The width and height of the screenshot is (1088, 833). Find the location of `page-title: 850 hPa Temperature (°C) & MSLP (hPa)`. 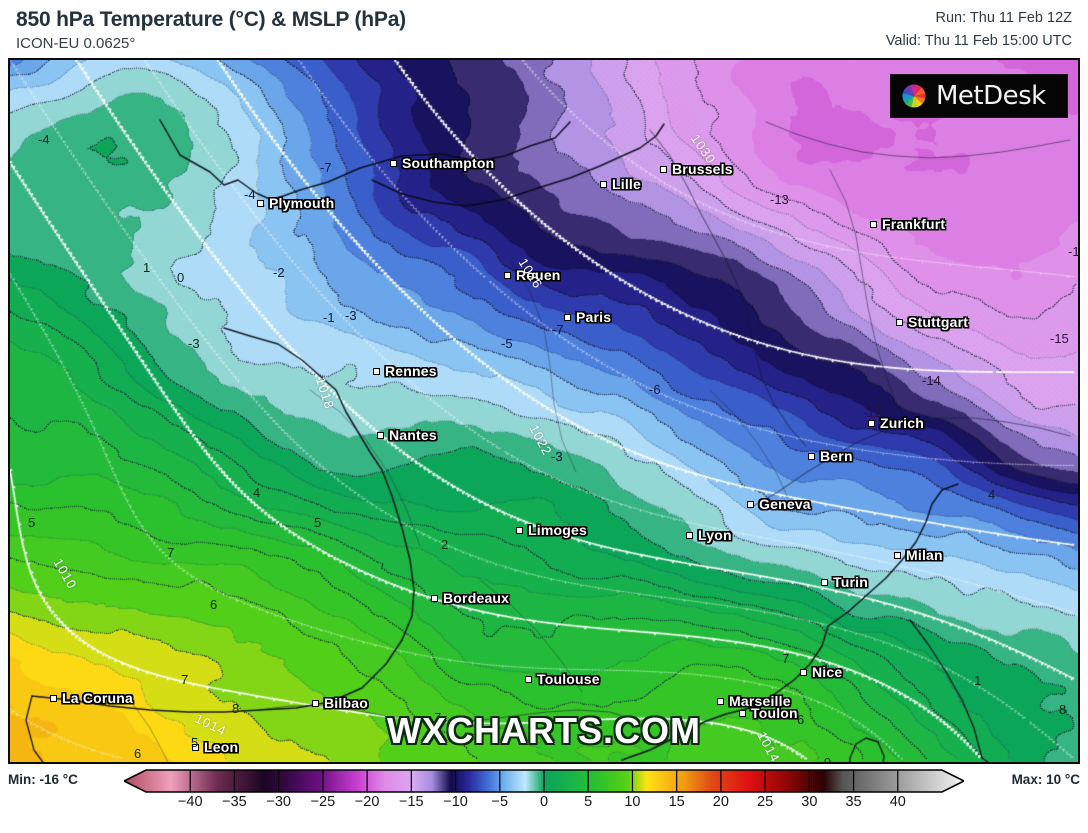

page-title: 850 hPa Temperature (°C) & MSLP (hPa) is located at coordinates (211, 19).